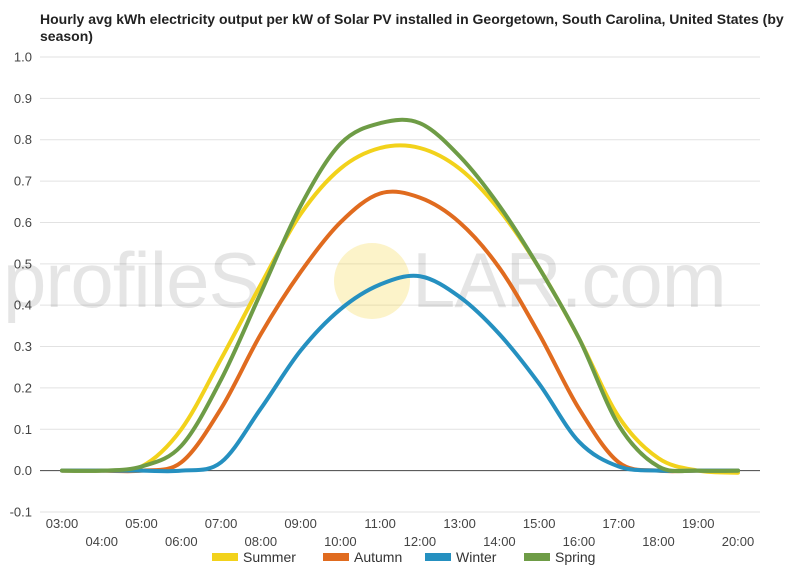 Image resolution: width=800 pixels, height=570 pixels. What do you see at coordinates (225, 557) in the screenshot?
I see `legend-swatch-summer` at bounding box center [225, 557].